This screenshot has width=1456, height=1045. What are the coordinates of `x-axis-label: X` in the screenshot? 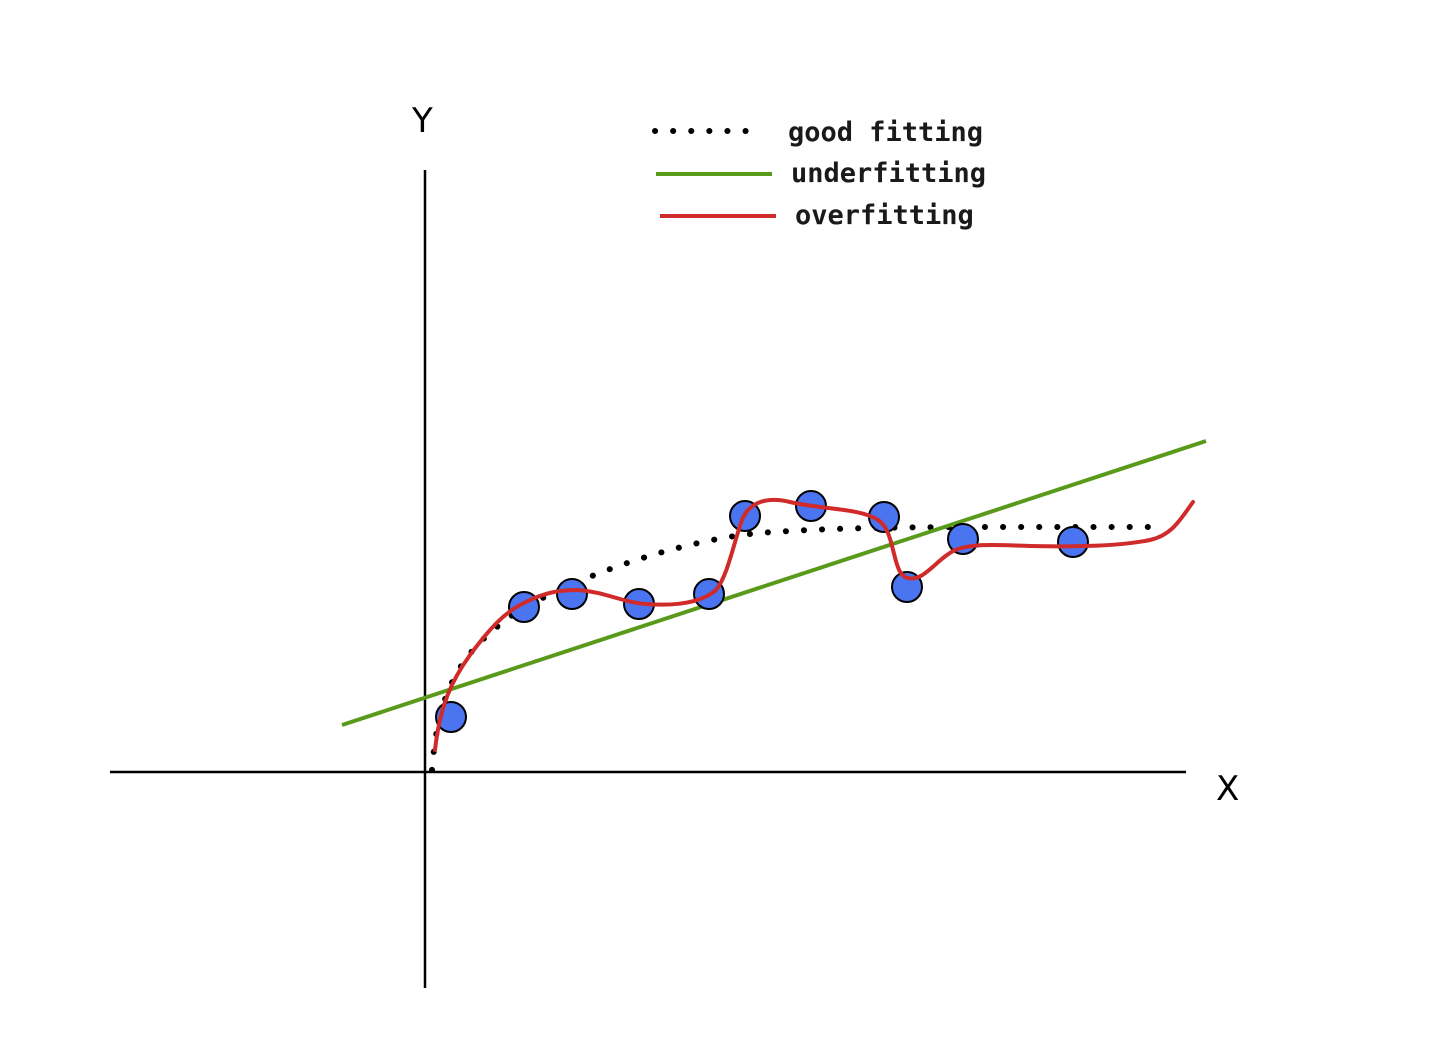 It's located at (1227, 789).